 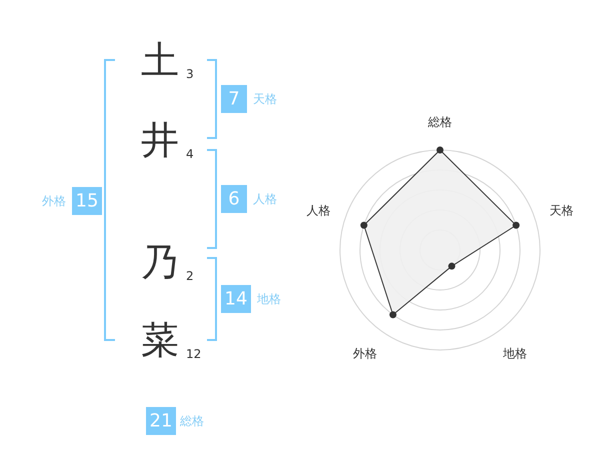 I want to click on spoke-label: 外格, so click(x=364, y=353).